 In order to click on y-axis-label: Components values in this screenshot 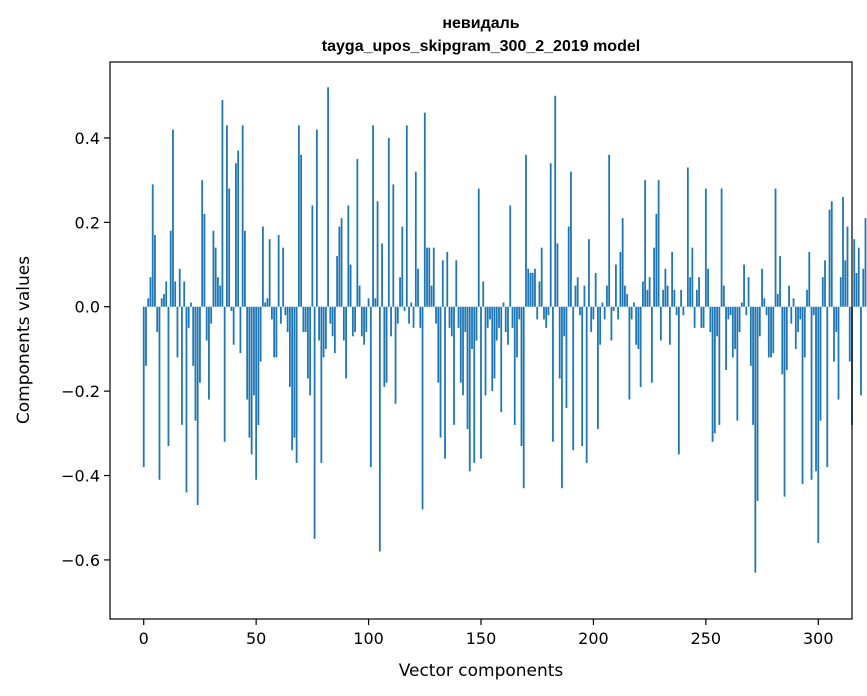, I will do `click(24, 340)`.